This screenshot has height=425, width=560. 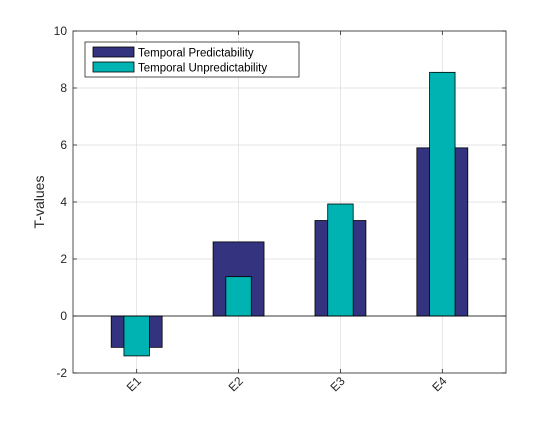 I want to click on legend-label: Temporal Unpredictability, so click(x=202, y=69).